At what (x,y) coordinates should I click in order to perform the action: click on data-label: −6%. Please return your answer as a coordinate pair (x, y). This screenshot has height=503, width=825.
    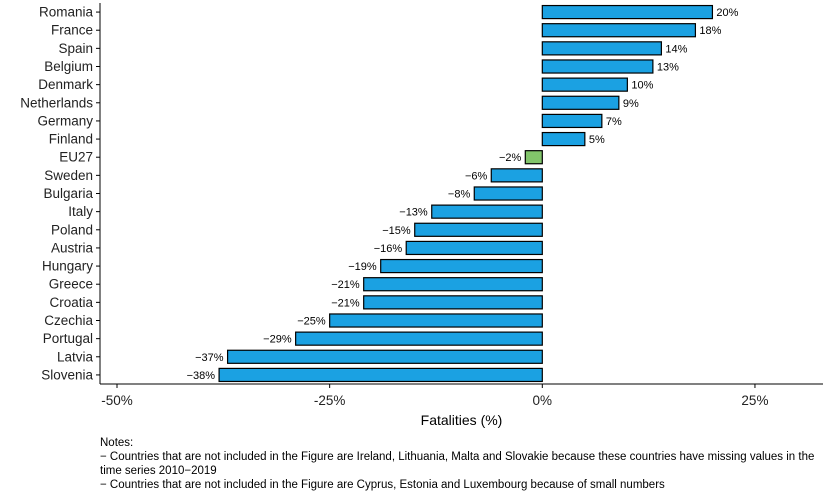
    Looking at the image, I should click on (476, 176).